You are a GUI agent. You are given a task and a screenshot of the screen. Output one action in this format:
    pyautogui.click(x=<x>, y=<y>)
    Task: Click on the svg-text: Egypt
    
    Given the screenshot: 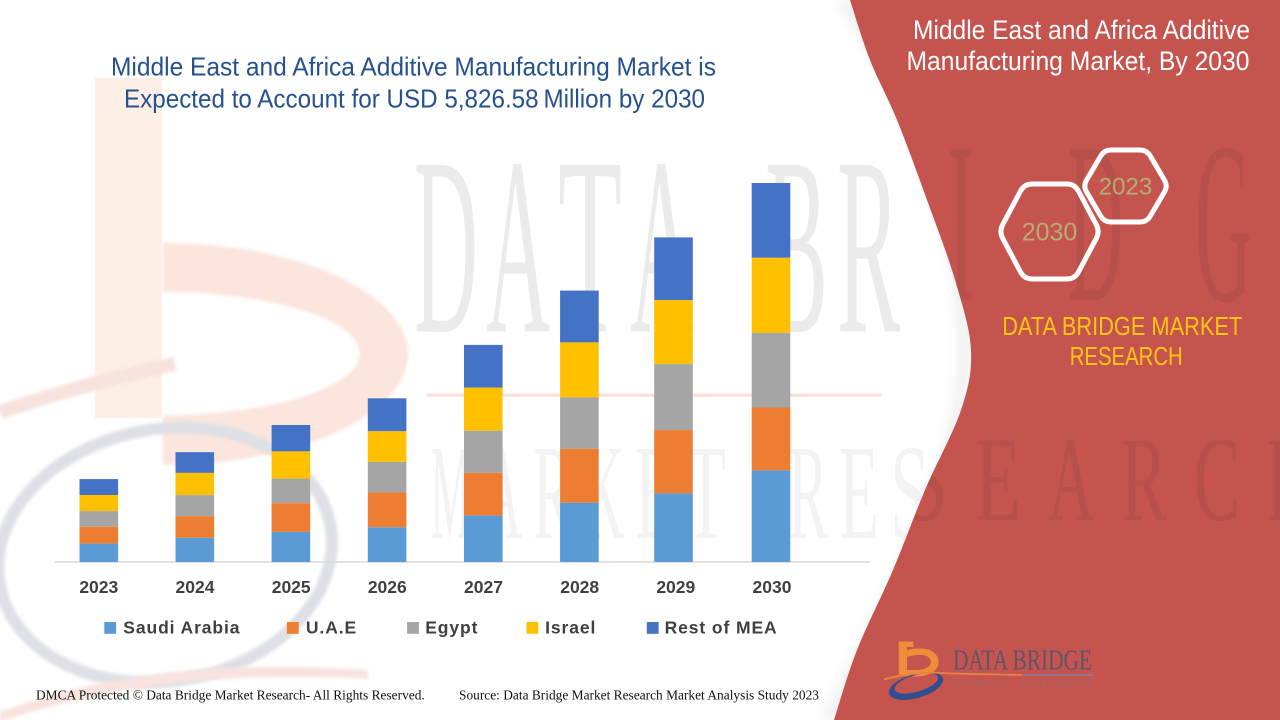 What is the action you would take?
    pyautogui.click(x=451, y=628)
    